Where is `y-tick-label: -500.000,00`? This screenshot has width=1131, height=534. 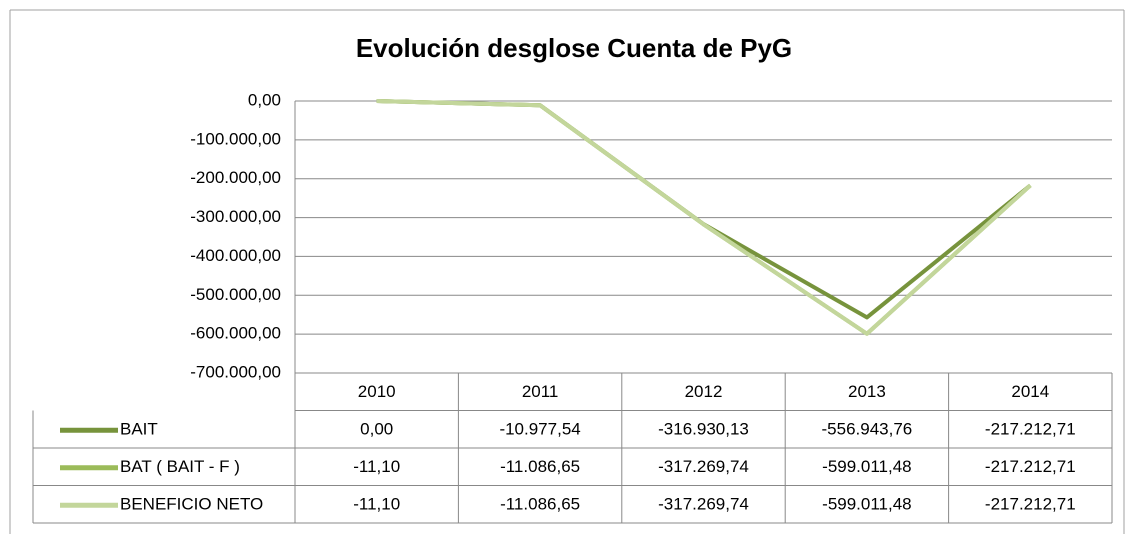 y-tick-label: -500.000,00 is located at coordinates (235, 294).